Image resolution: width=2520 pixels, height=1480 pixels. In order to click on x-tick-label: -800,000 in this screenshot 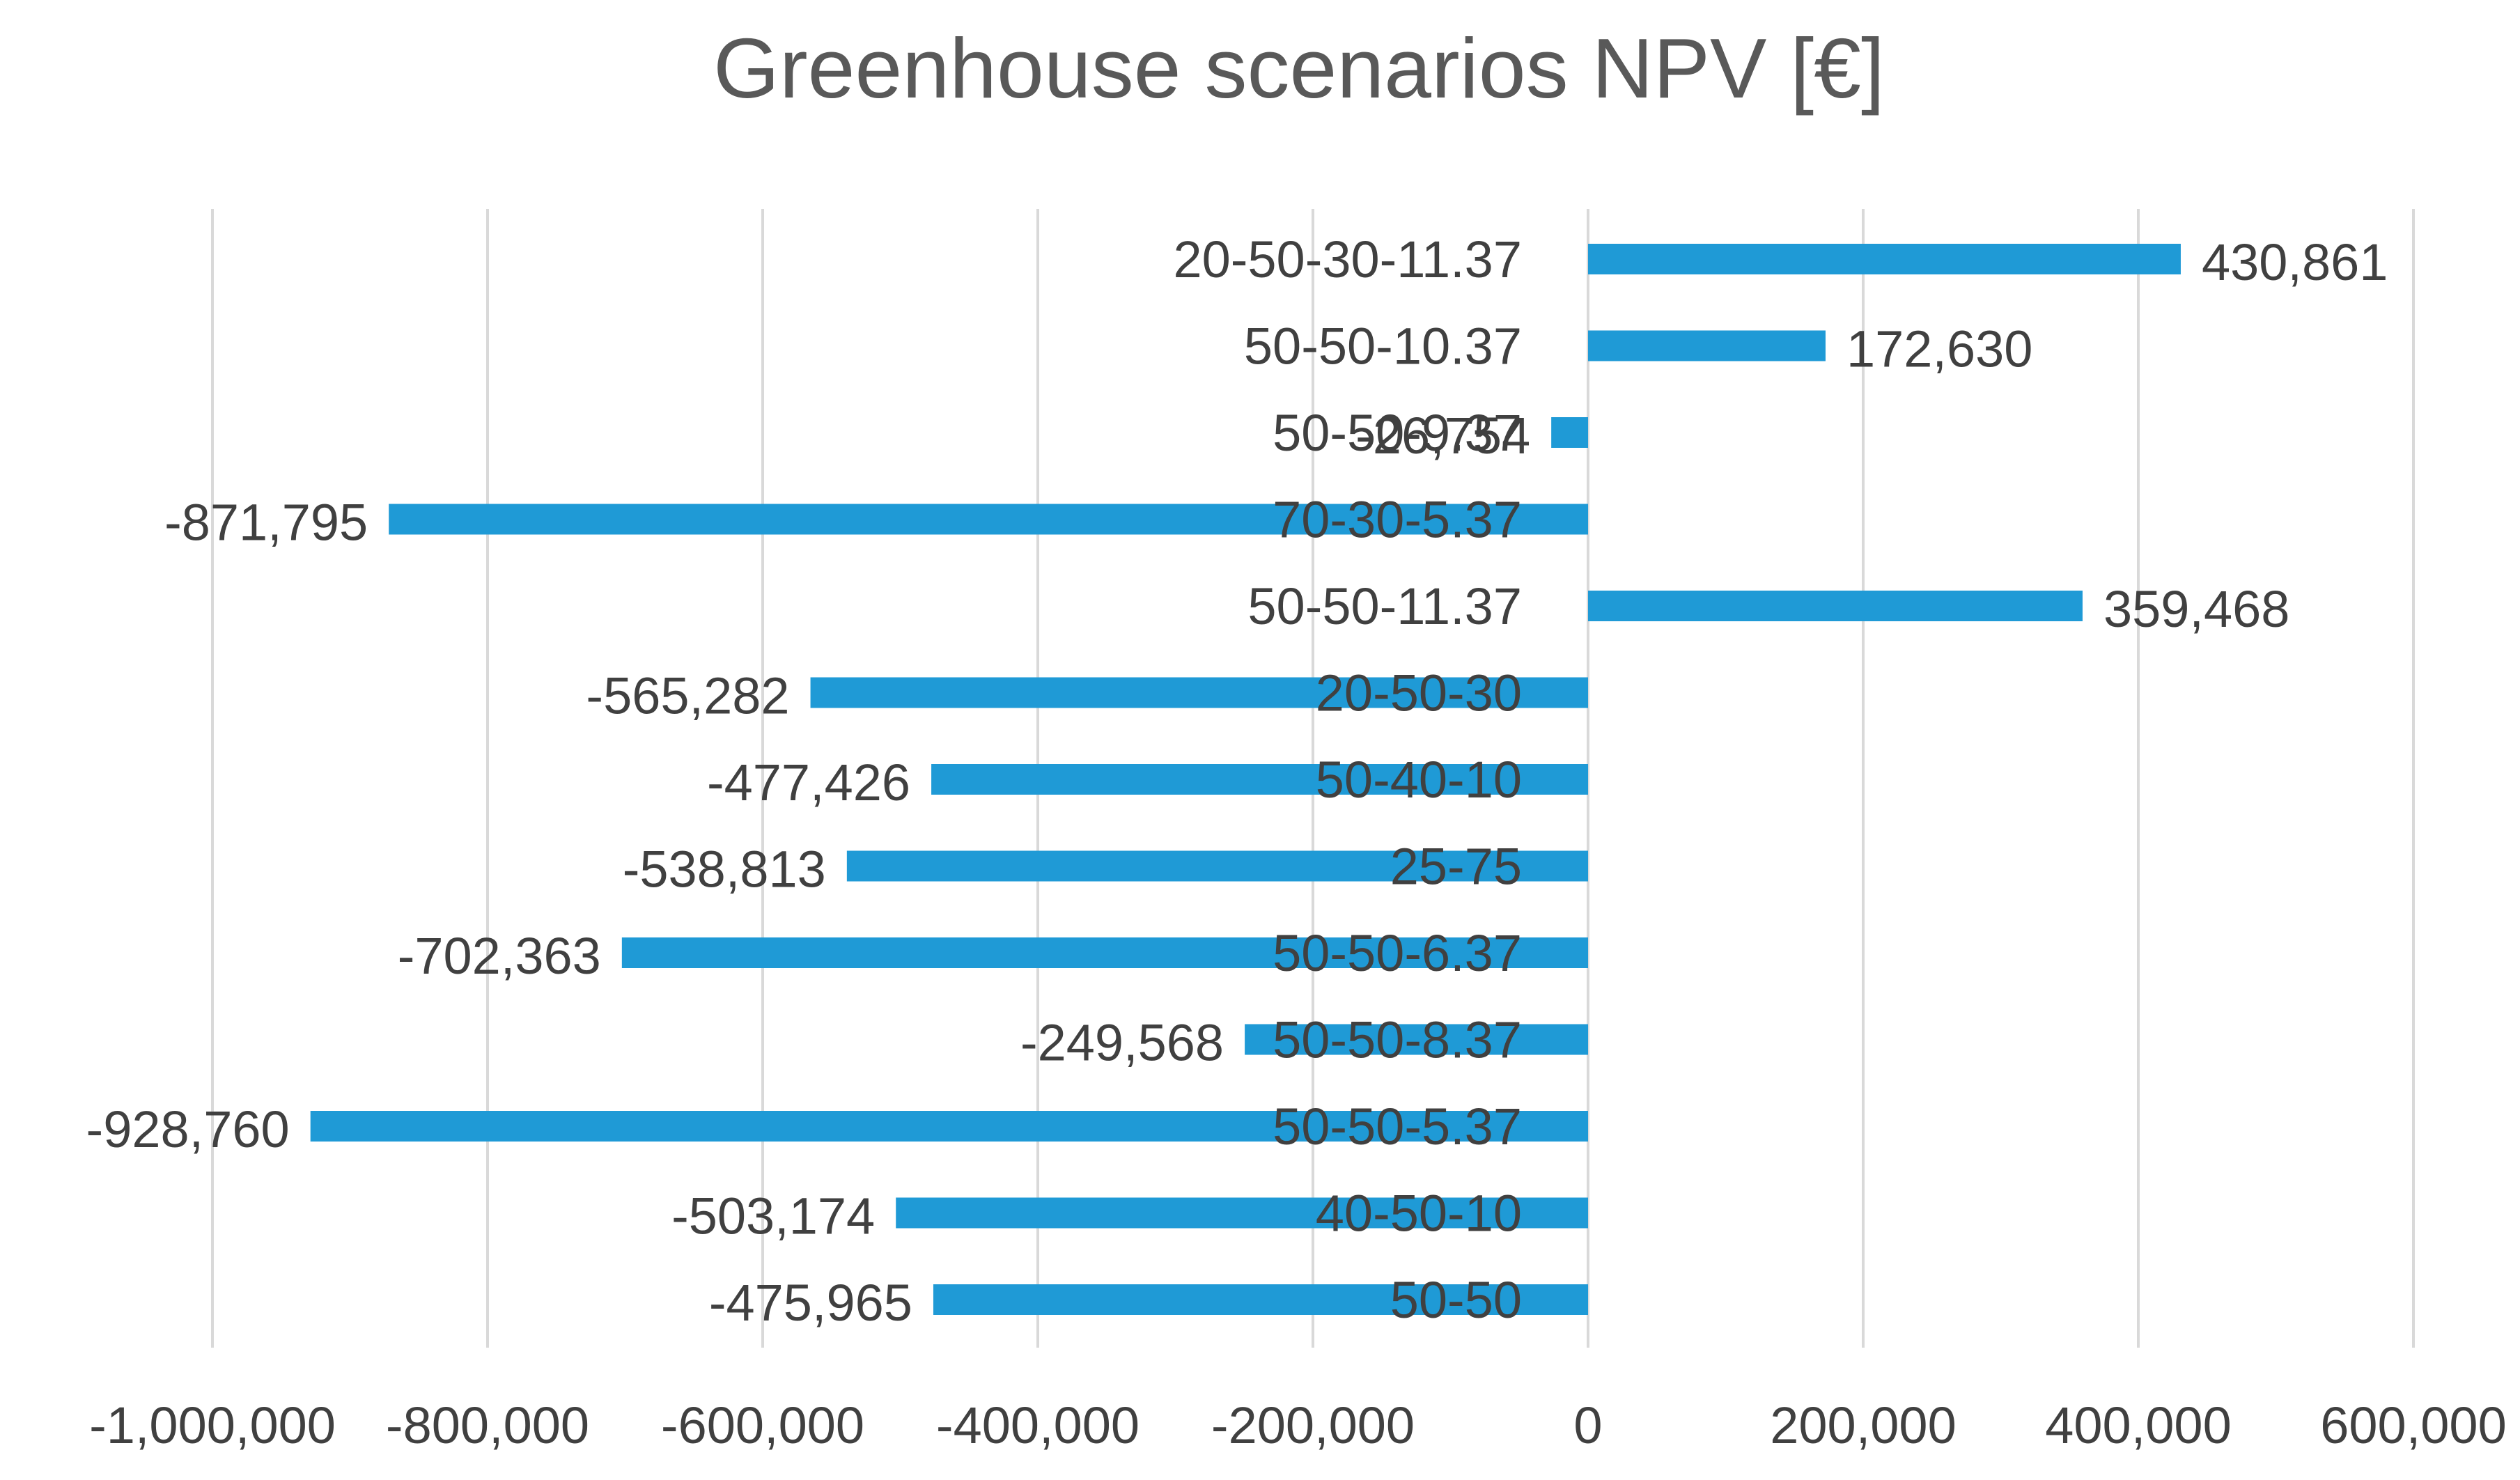, I will do `click(488, 1425)`.